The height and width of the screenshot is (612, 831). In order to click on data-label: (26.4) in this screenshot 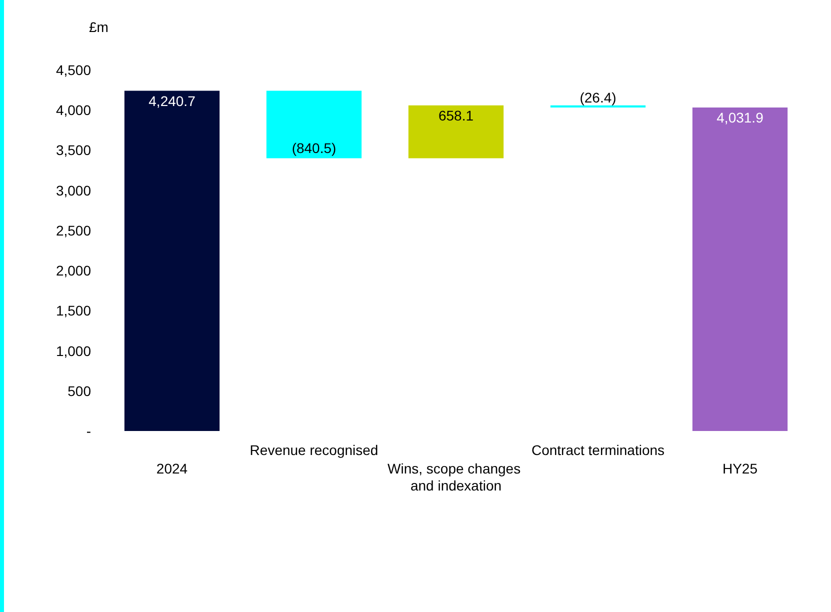, I will do `click(598, 97)`.